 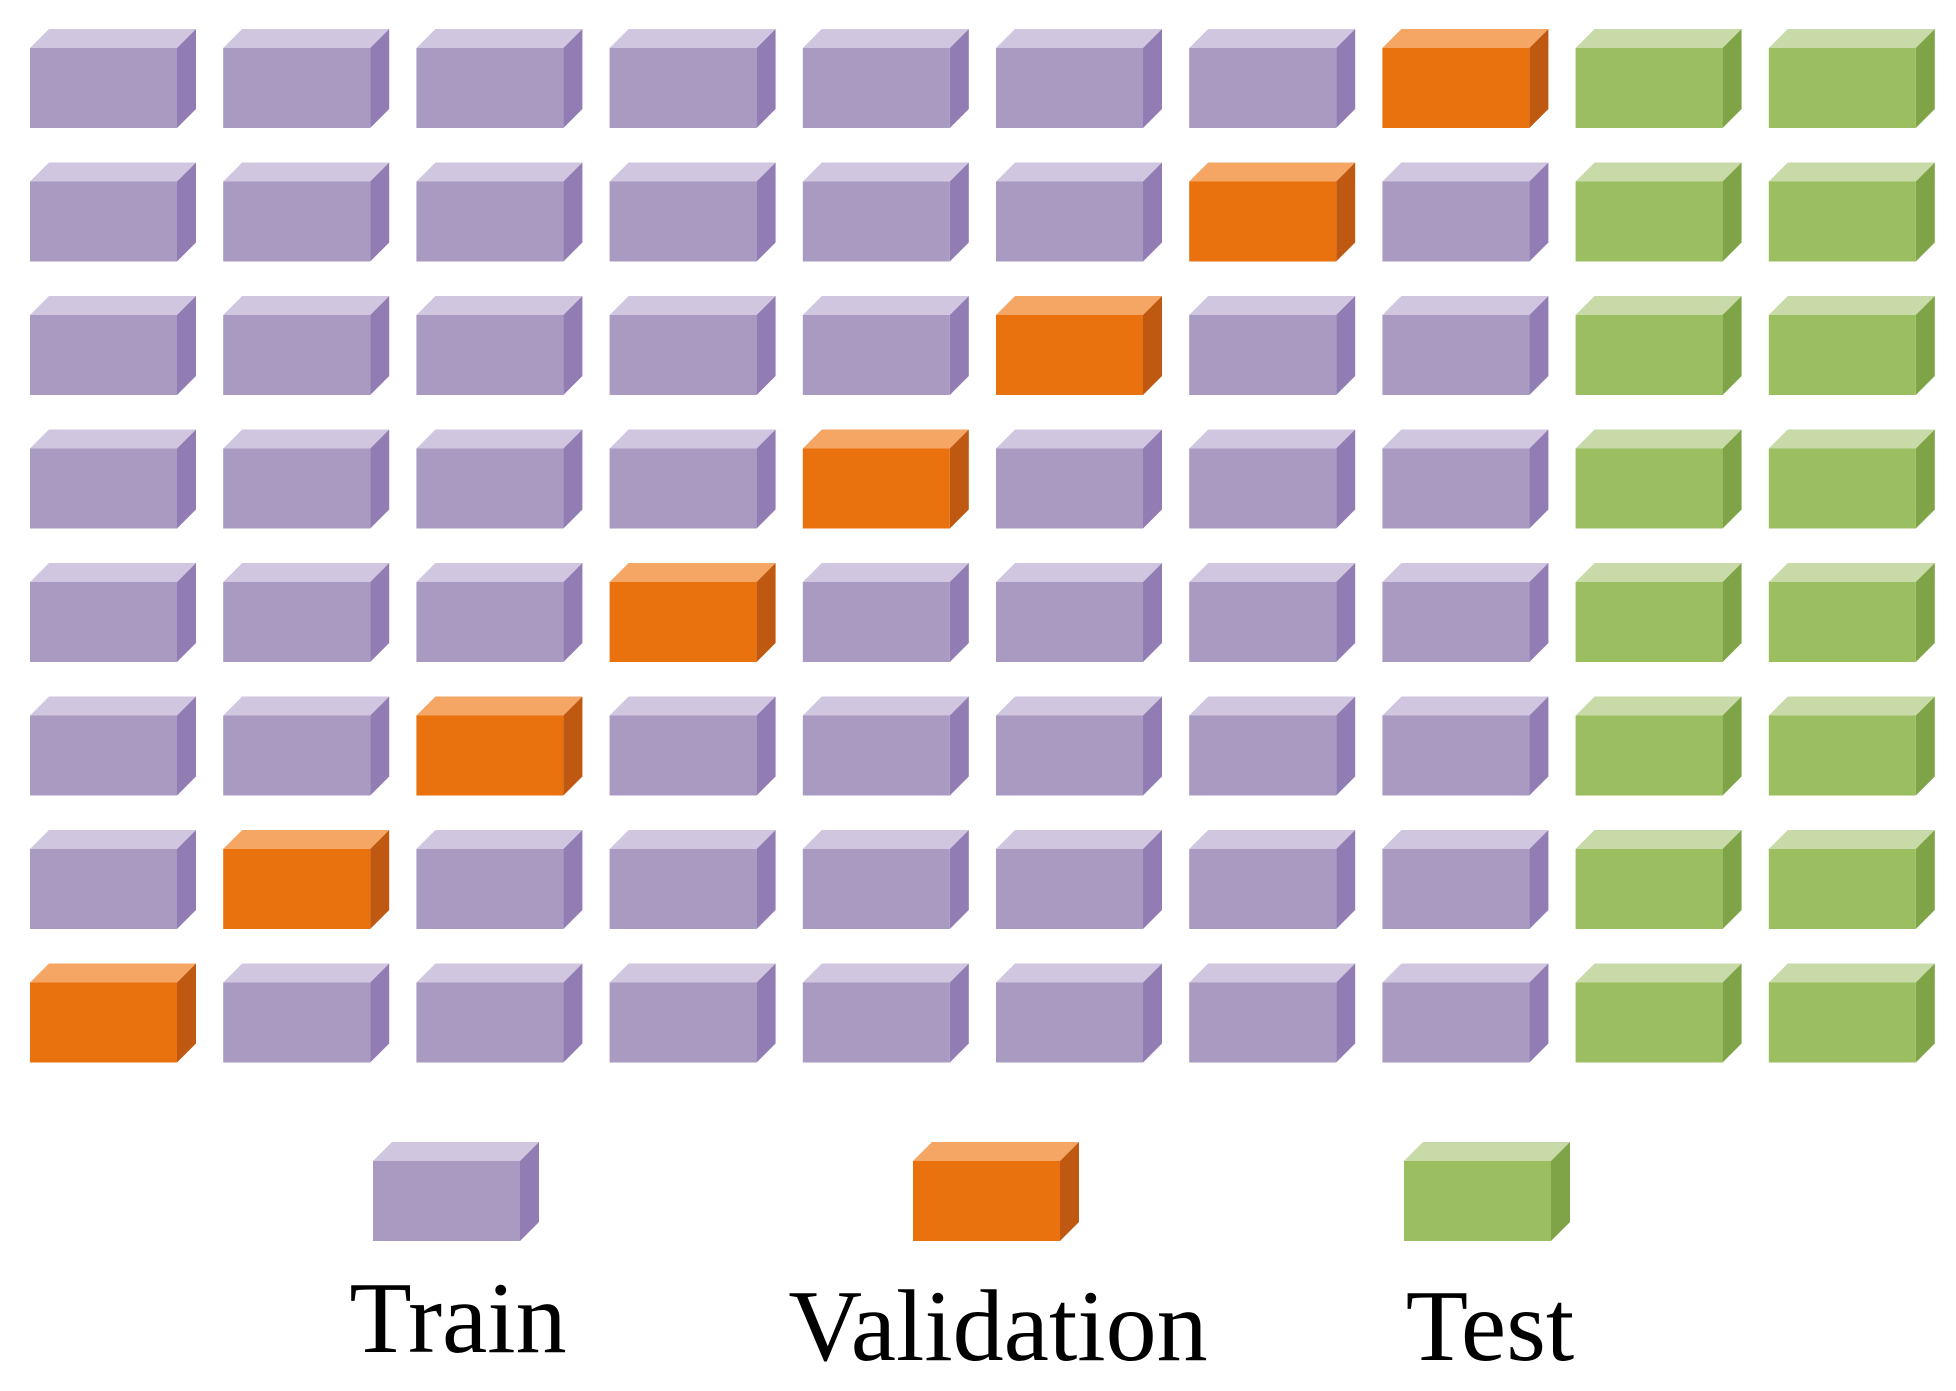 I want to click on legend-item-train: Train, so click(x=458, y=1258).